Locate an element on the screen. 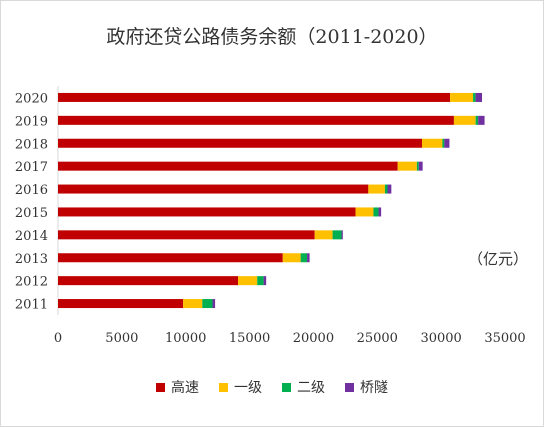  chart-title: 政府还贷公路债务余额（2011-2020） is located at coordinates (272, 37).